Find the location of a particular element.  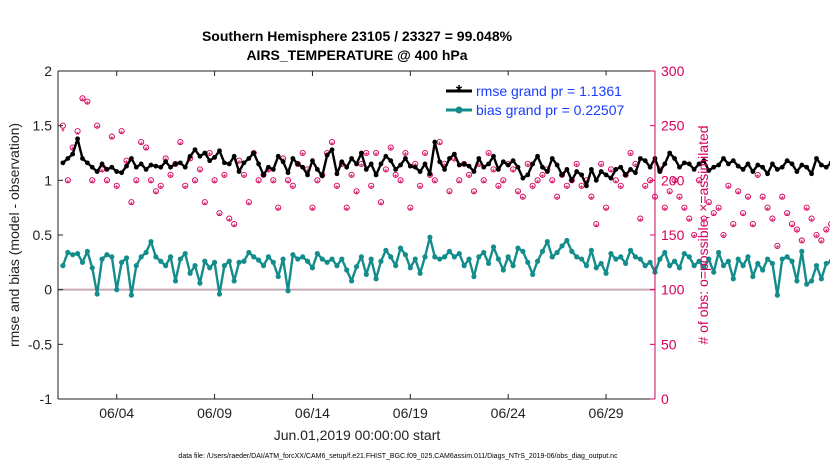

legend-box is located at coordinates (545, 99).